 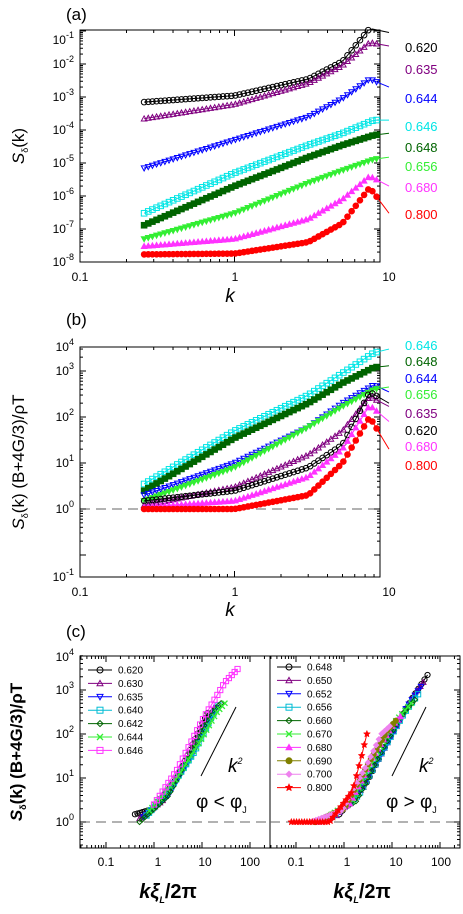 I want to click on legend-entry: 0.635, so click(x=115, y=697).